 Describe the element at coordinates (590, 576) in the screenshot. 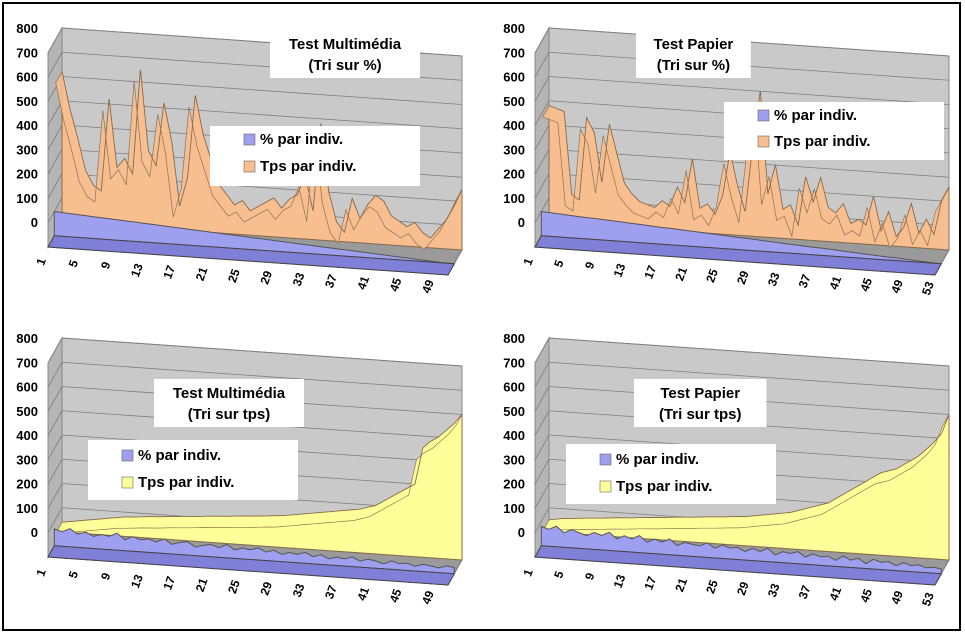

I see `x-tick-label: 9` at that location.